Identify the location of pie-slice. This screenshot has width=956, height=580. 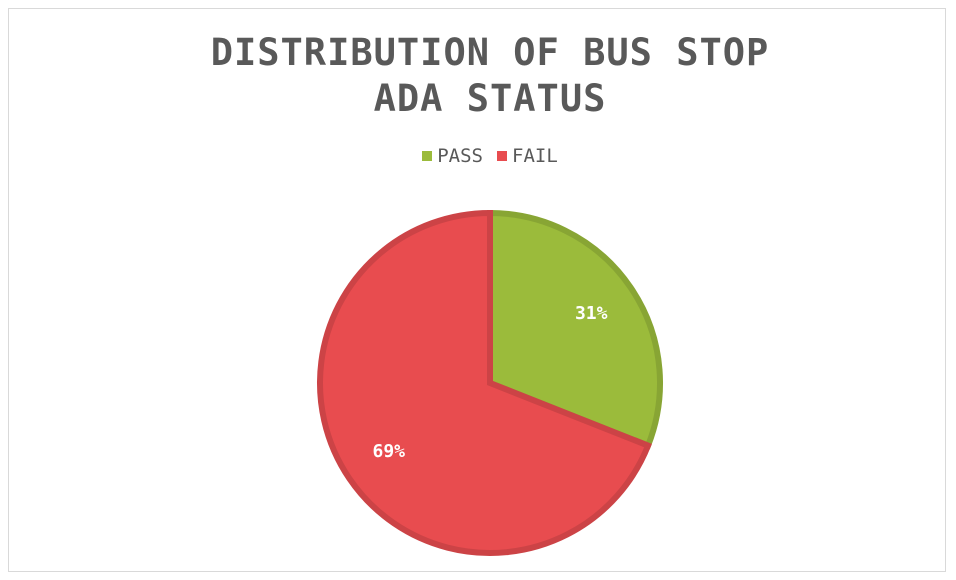
(575, 329).